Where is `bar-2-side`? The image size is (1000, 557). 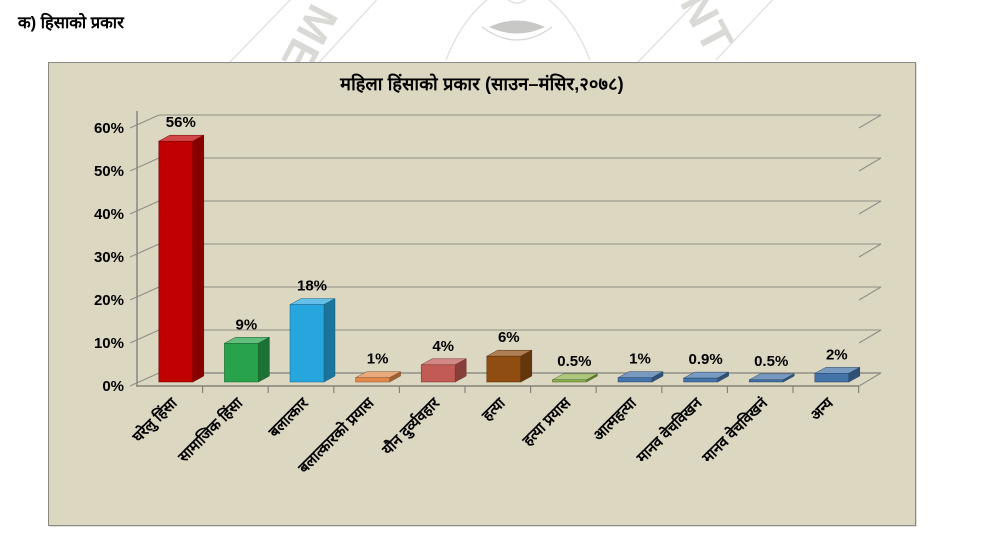 bar-2-side is located at coordinates (329, 340).